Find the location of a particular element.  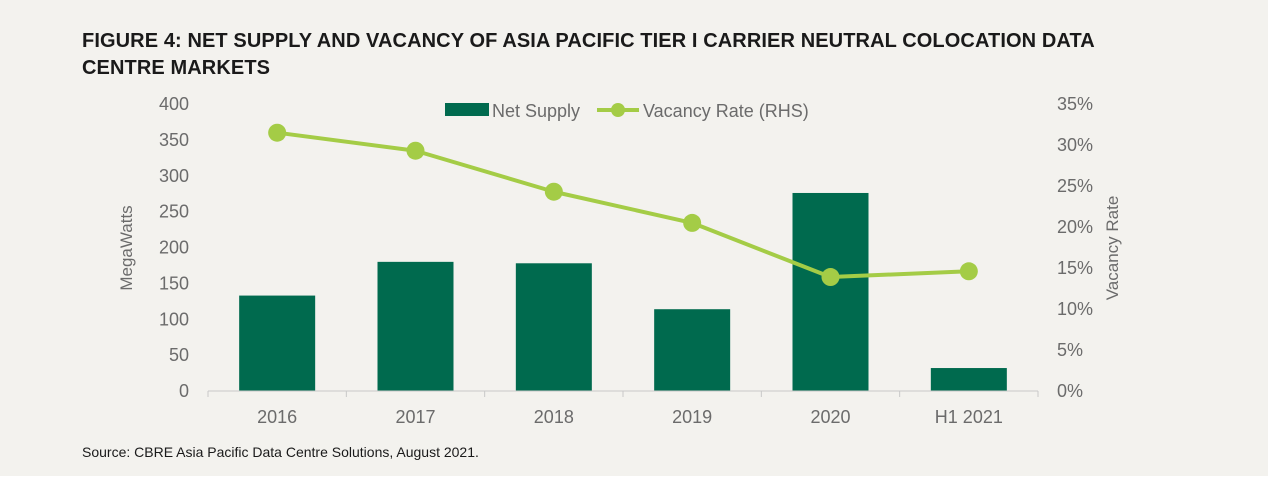

y-tick-label: 100 is located at coordinates (174, 319).